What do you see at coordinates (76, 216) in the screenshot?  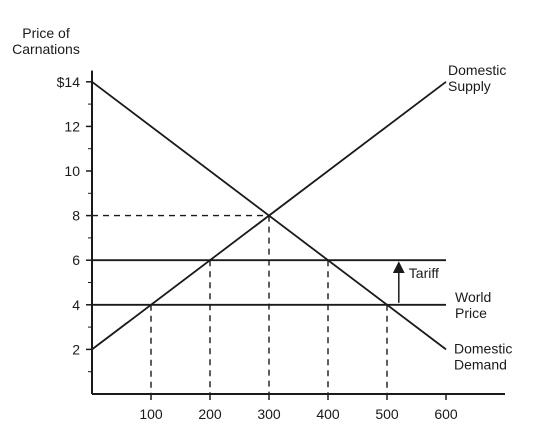 I see `y-tick-label: 8` at bounding box center [76, 216].